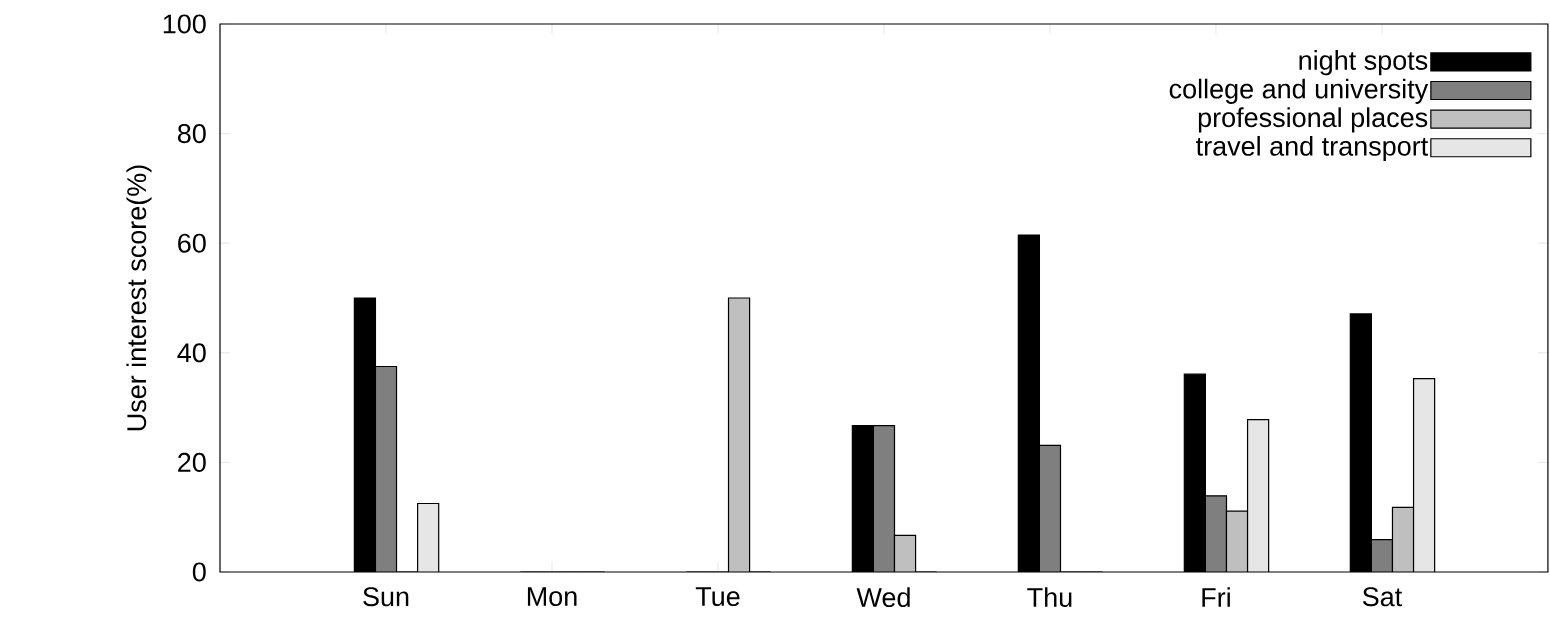  What do you see at coordinates (1313, 120) in the screenshot?
I see `legend-label: professional places` at bounding box center [1313, 120].